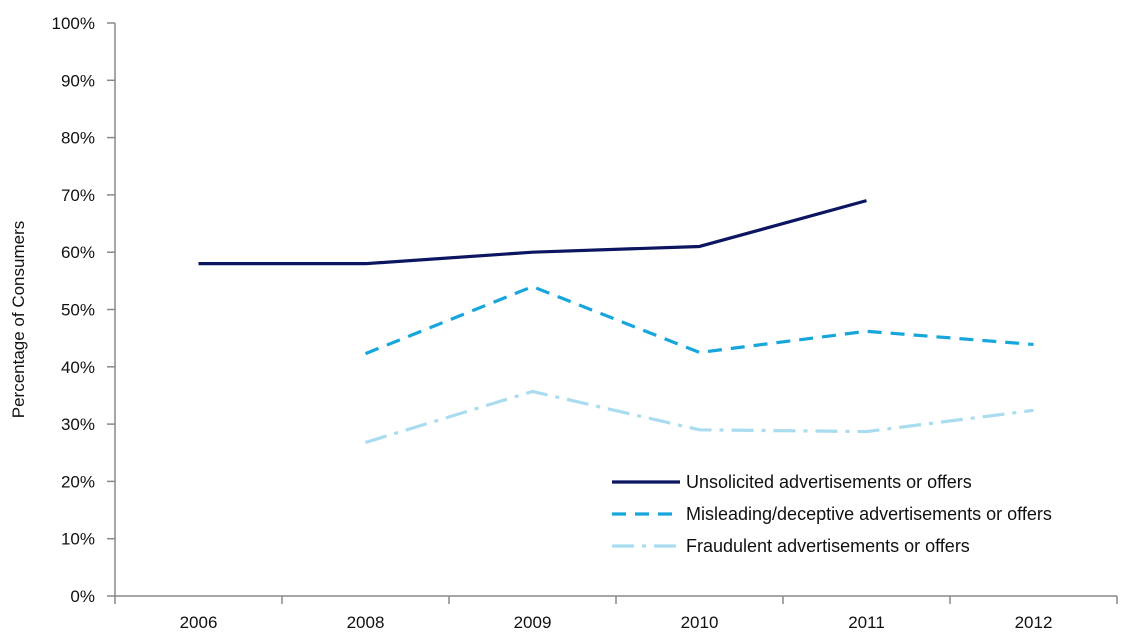 This screenshot has height=634, width=1137. What do you see at coordinates (829, 482) in the screenshot?
I see `legend-label-1: Unsolicited advertisements or offers` at bounding box center [829, 482].